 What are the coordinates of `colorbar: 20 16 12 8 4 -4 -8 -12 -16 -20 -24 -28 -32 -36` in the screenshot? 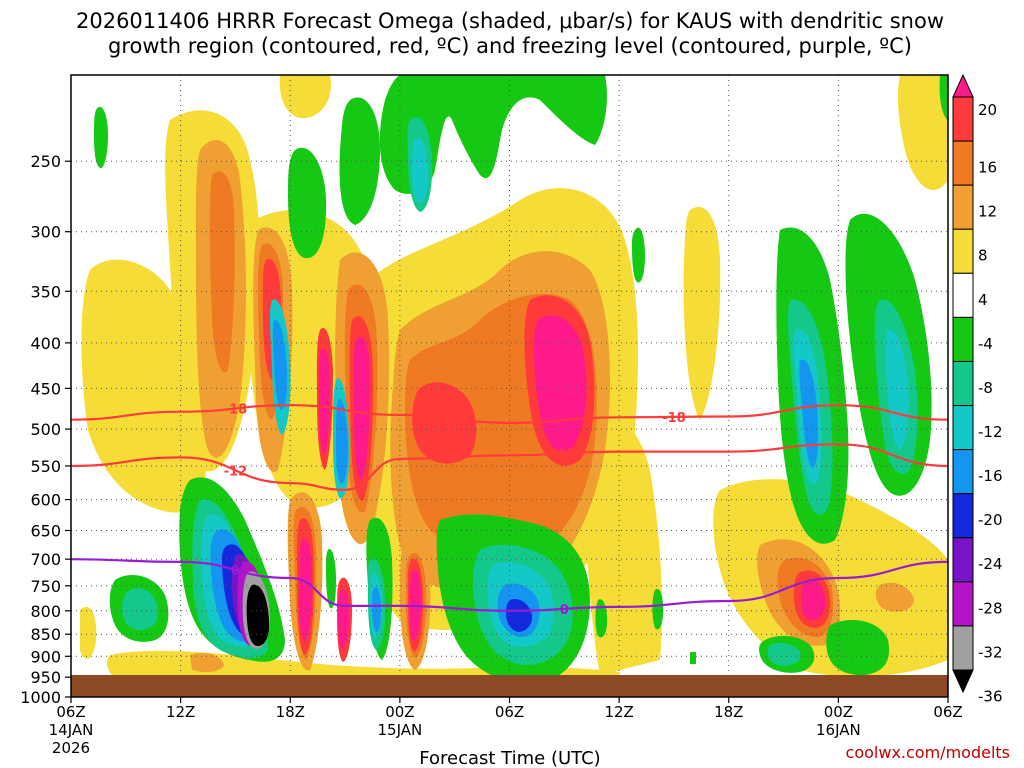 It's located at (977, 389).